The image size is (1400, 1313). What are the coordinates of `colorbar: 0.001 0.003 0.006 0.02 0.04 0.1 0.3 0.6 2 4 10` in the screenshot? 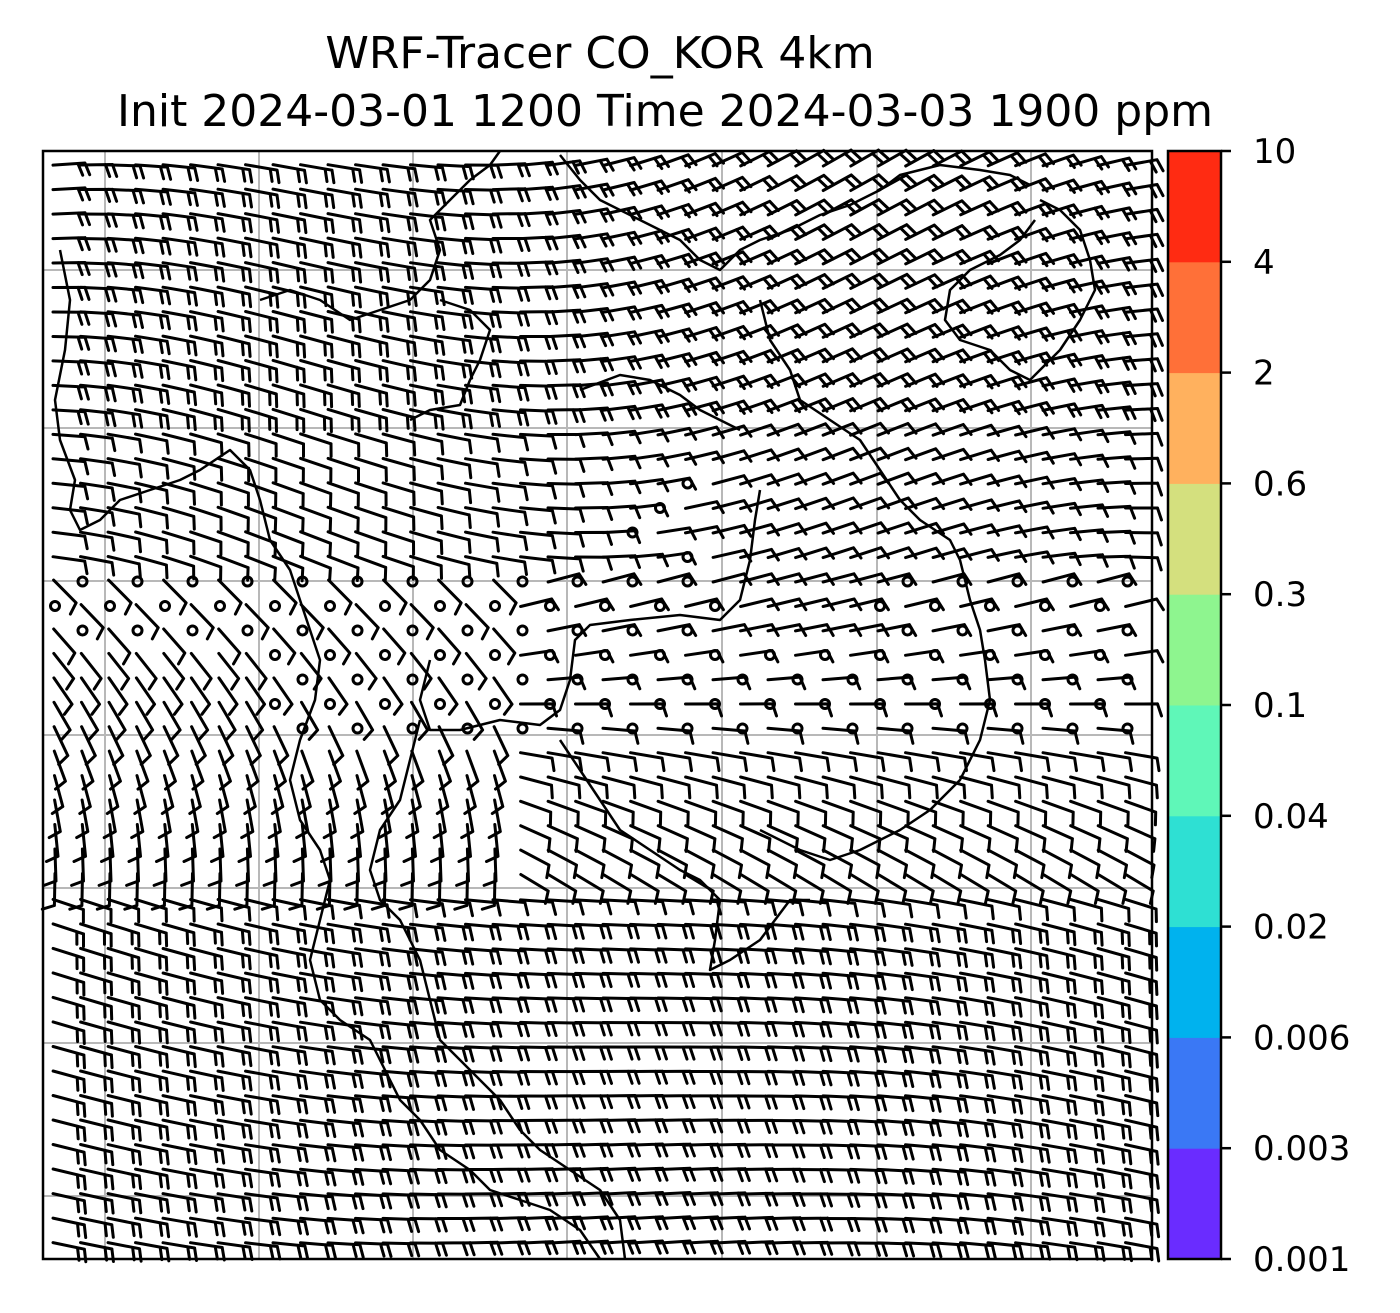 It's located at (1258, 706).